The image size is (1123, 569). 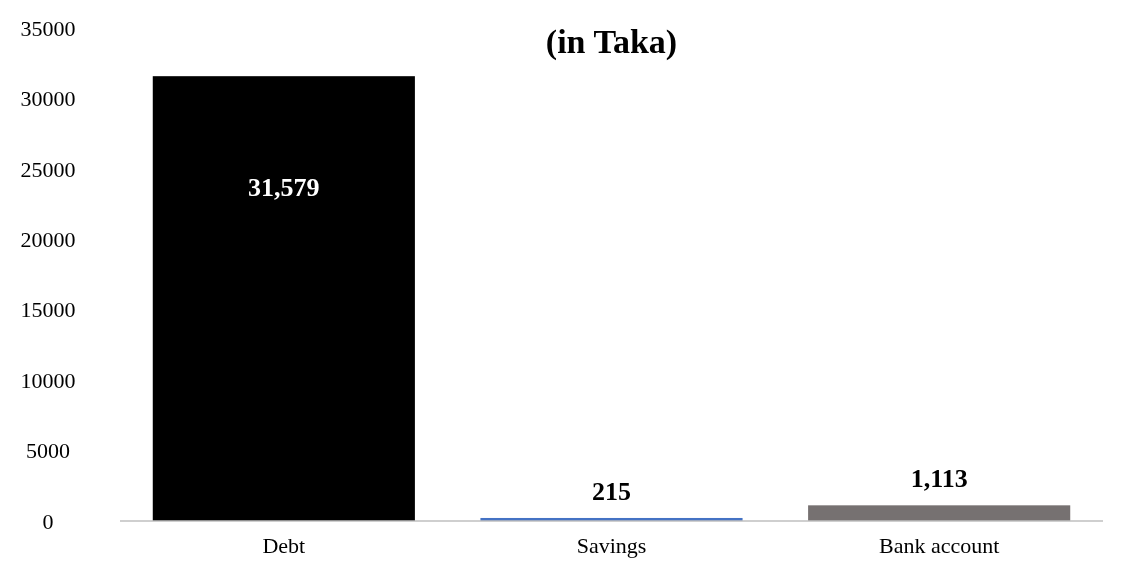 What do you see at coordinates (48, 99) in the screenshot?
I see `y-tick-label: 30000` at bounding box center [48, 99].